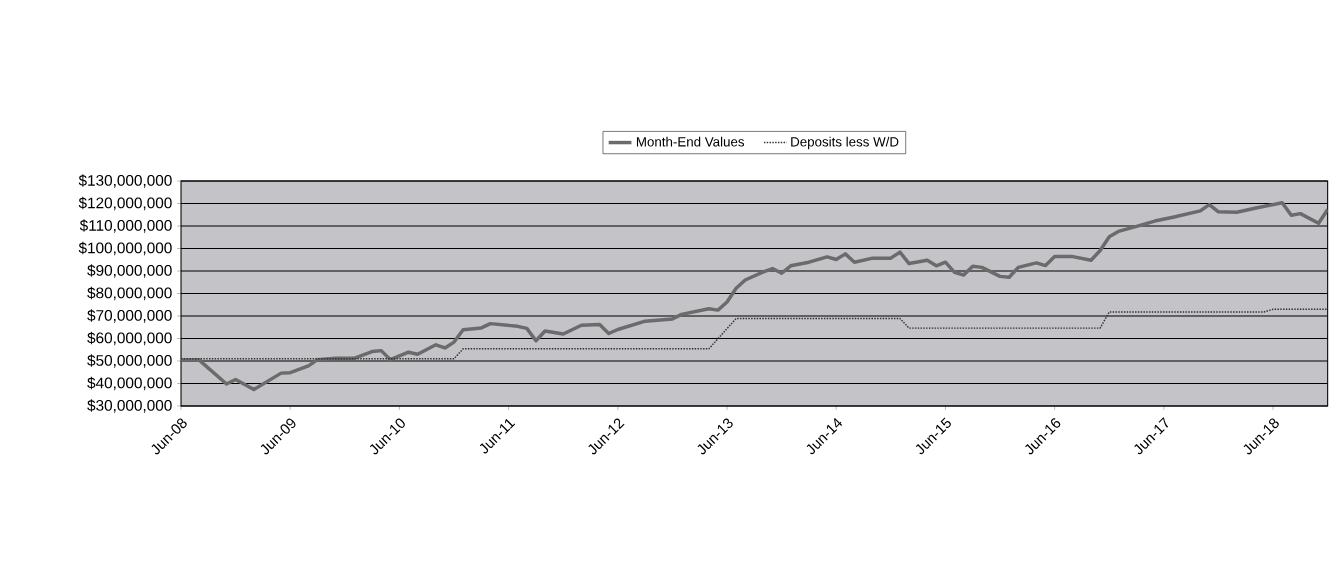 This screenshot has width=1338, height=574. Describe the element at coordinates (129, 271) in the screenshot. I see `y-tick-label: $90,000,000` at that location.